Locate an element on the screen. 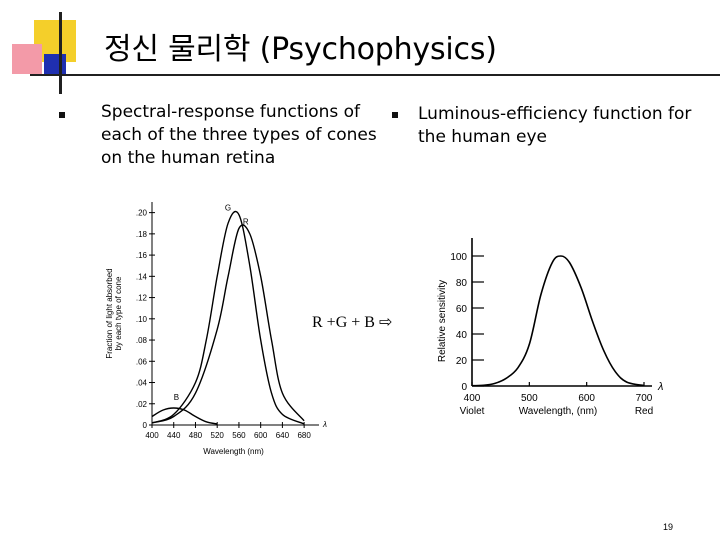 The width and height of the screenshot is (720, 540). curve-label-r: R is located at coordinates (246, 222).